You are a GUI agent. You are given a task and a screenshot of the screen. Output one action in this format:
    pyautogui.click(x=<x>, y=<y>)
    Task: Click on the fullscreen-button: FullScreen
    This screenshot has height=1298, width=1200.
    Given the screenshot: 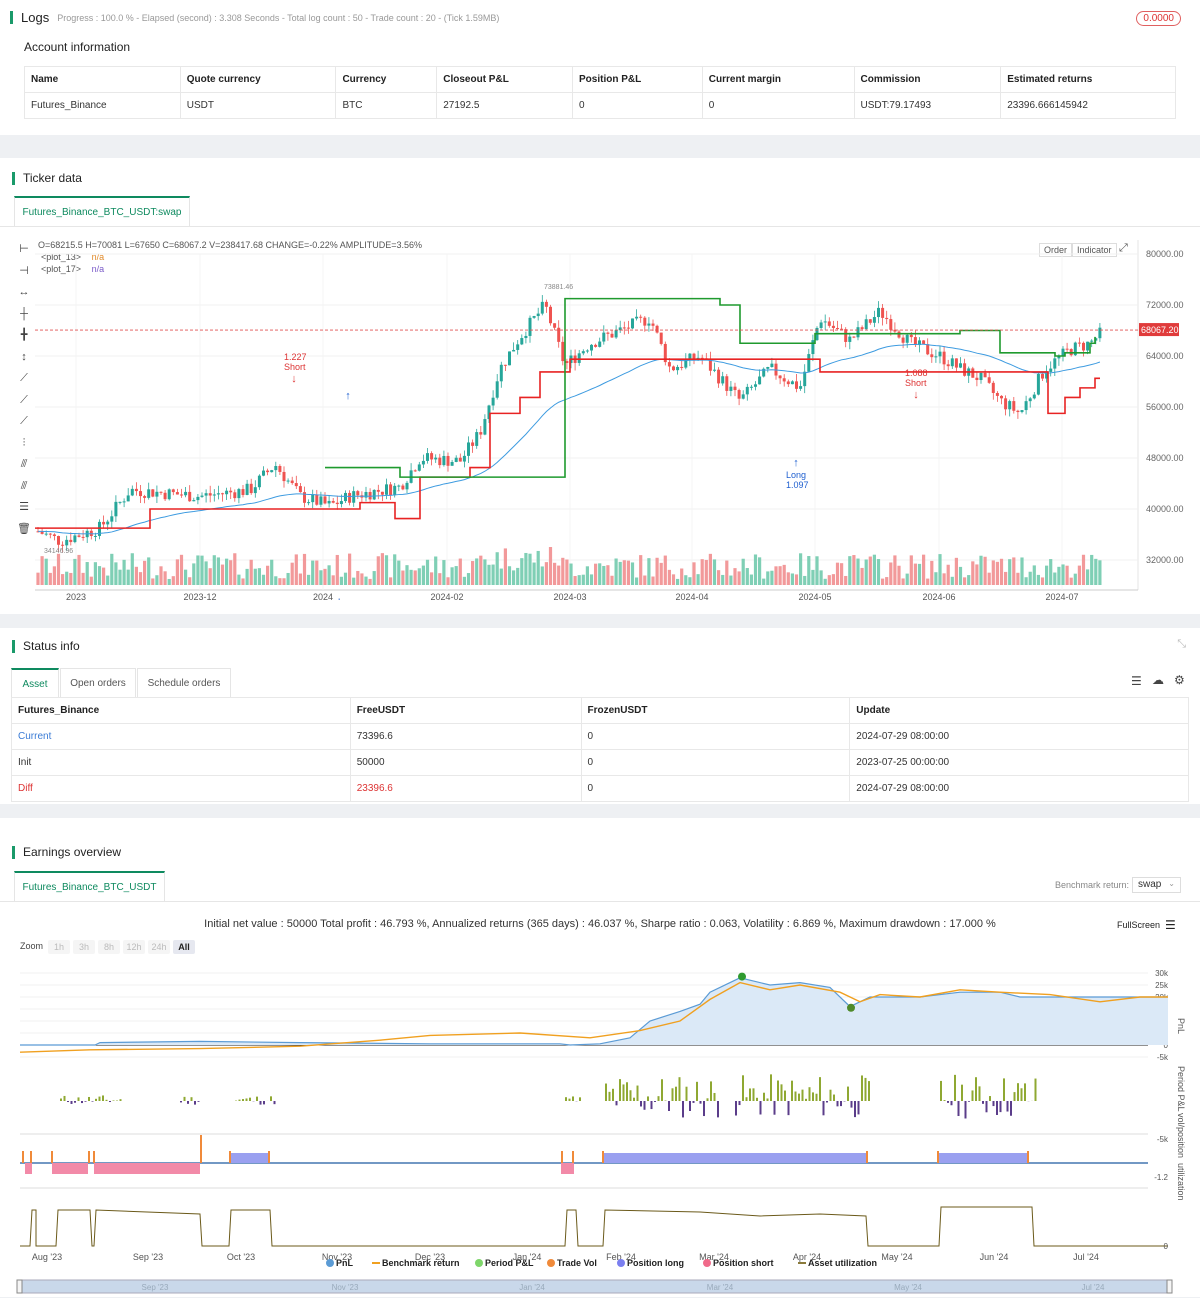 What is the action you would take?
    pyautogui.click(x=1138, y=925)
    